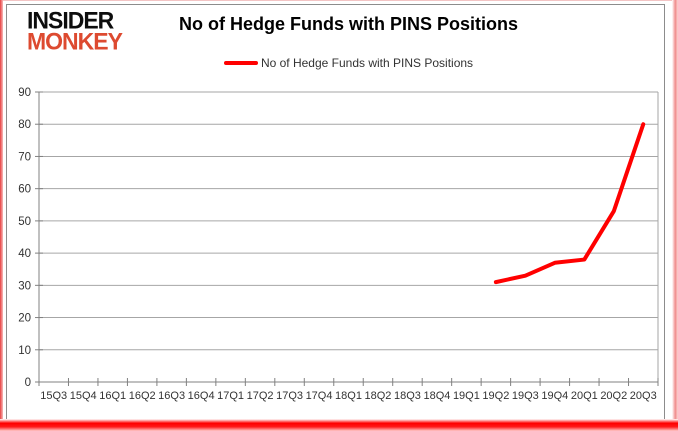  I want to click on page-border-top, so click(339, 0).